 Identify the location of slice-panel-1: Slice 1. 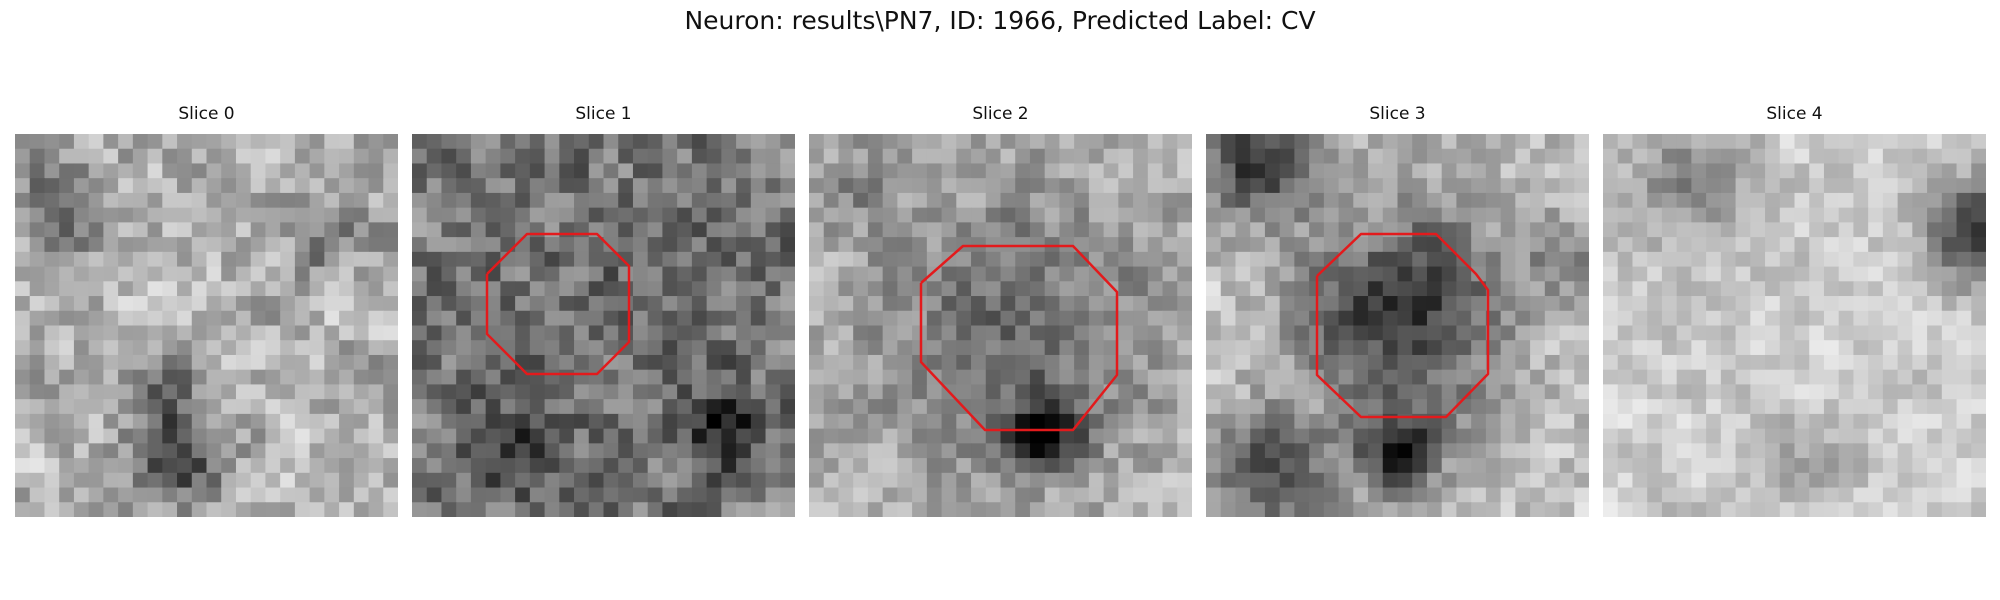
(603, 310).